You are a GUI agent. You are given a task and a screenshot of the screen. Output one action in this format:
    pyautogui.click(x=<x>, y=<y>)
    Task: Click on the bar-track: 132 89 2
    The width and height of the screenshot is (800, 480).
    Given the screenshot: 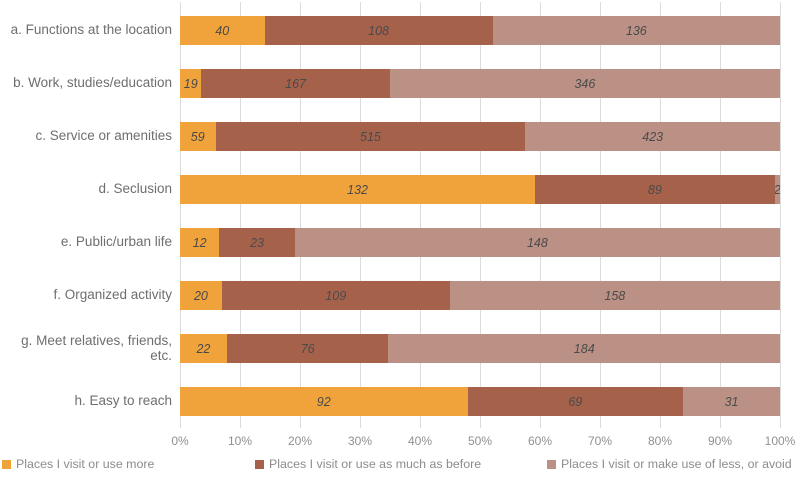 What is the action you would take?
    pyautogui.click(x=480, y=189)
    